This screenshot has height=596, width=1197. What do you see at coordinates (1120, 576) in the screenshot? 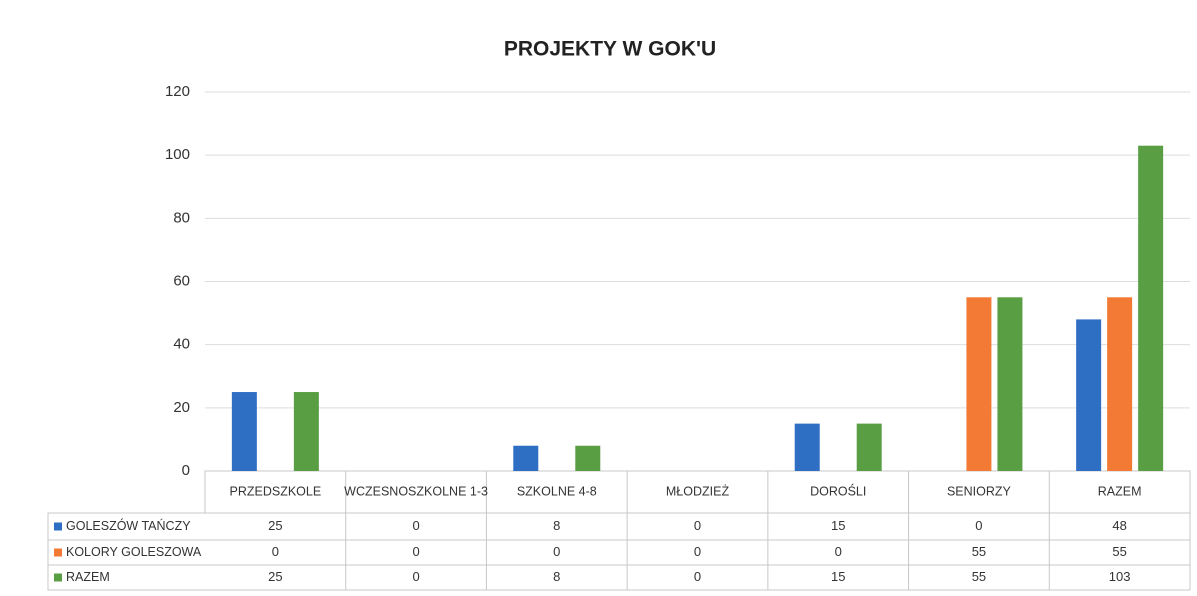
I see `table-value: 103` at bounding box center [1120, 576].